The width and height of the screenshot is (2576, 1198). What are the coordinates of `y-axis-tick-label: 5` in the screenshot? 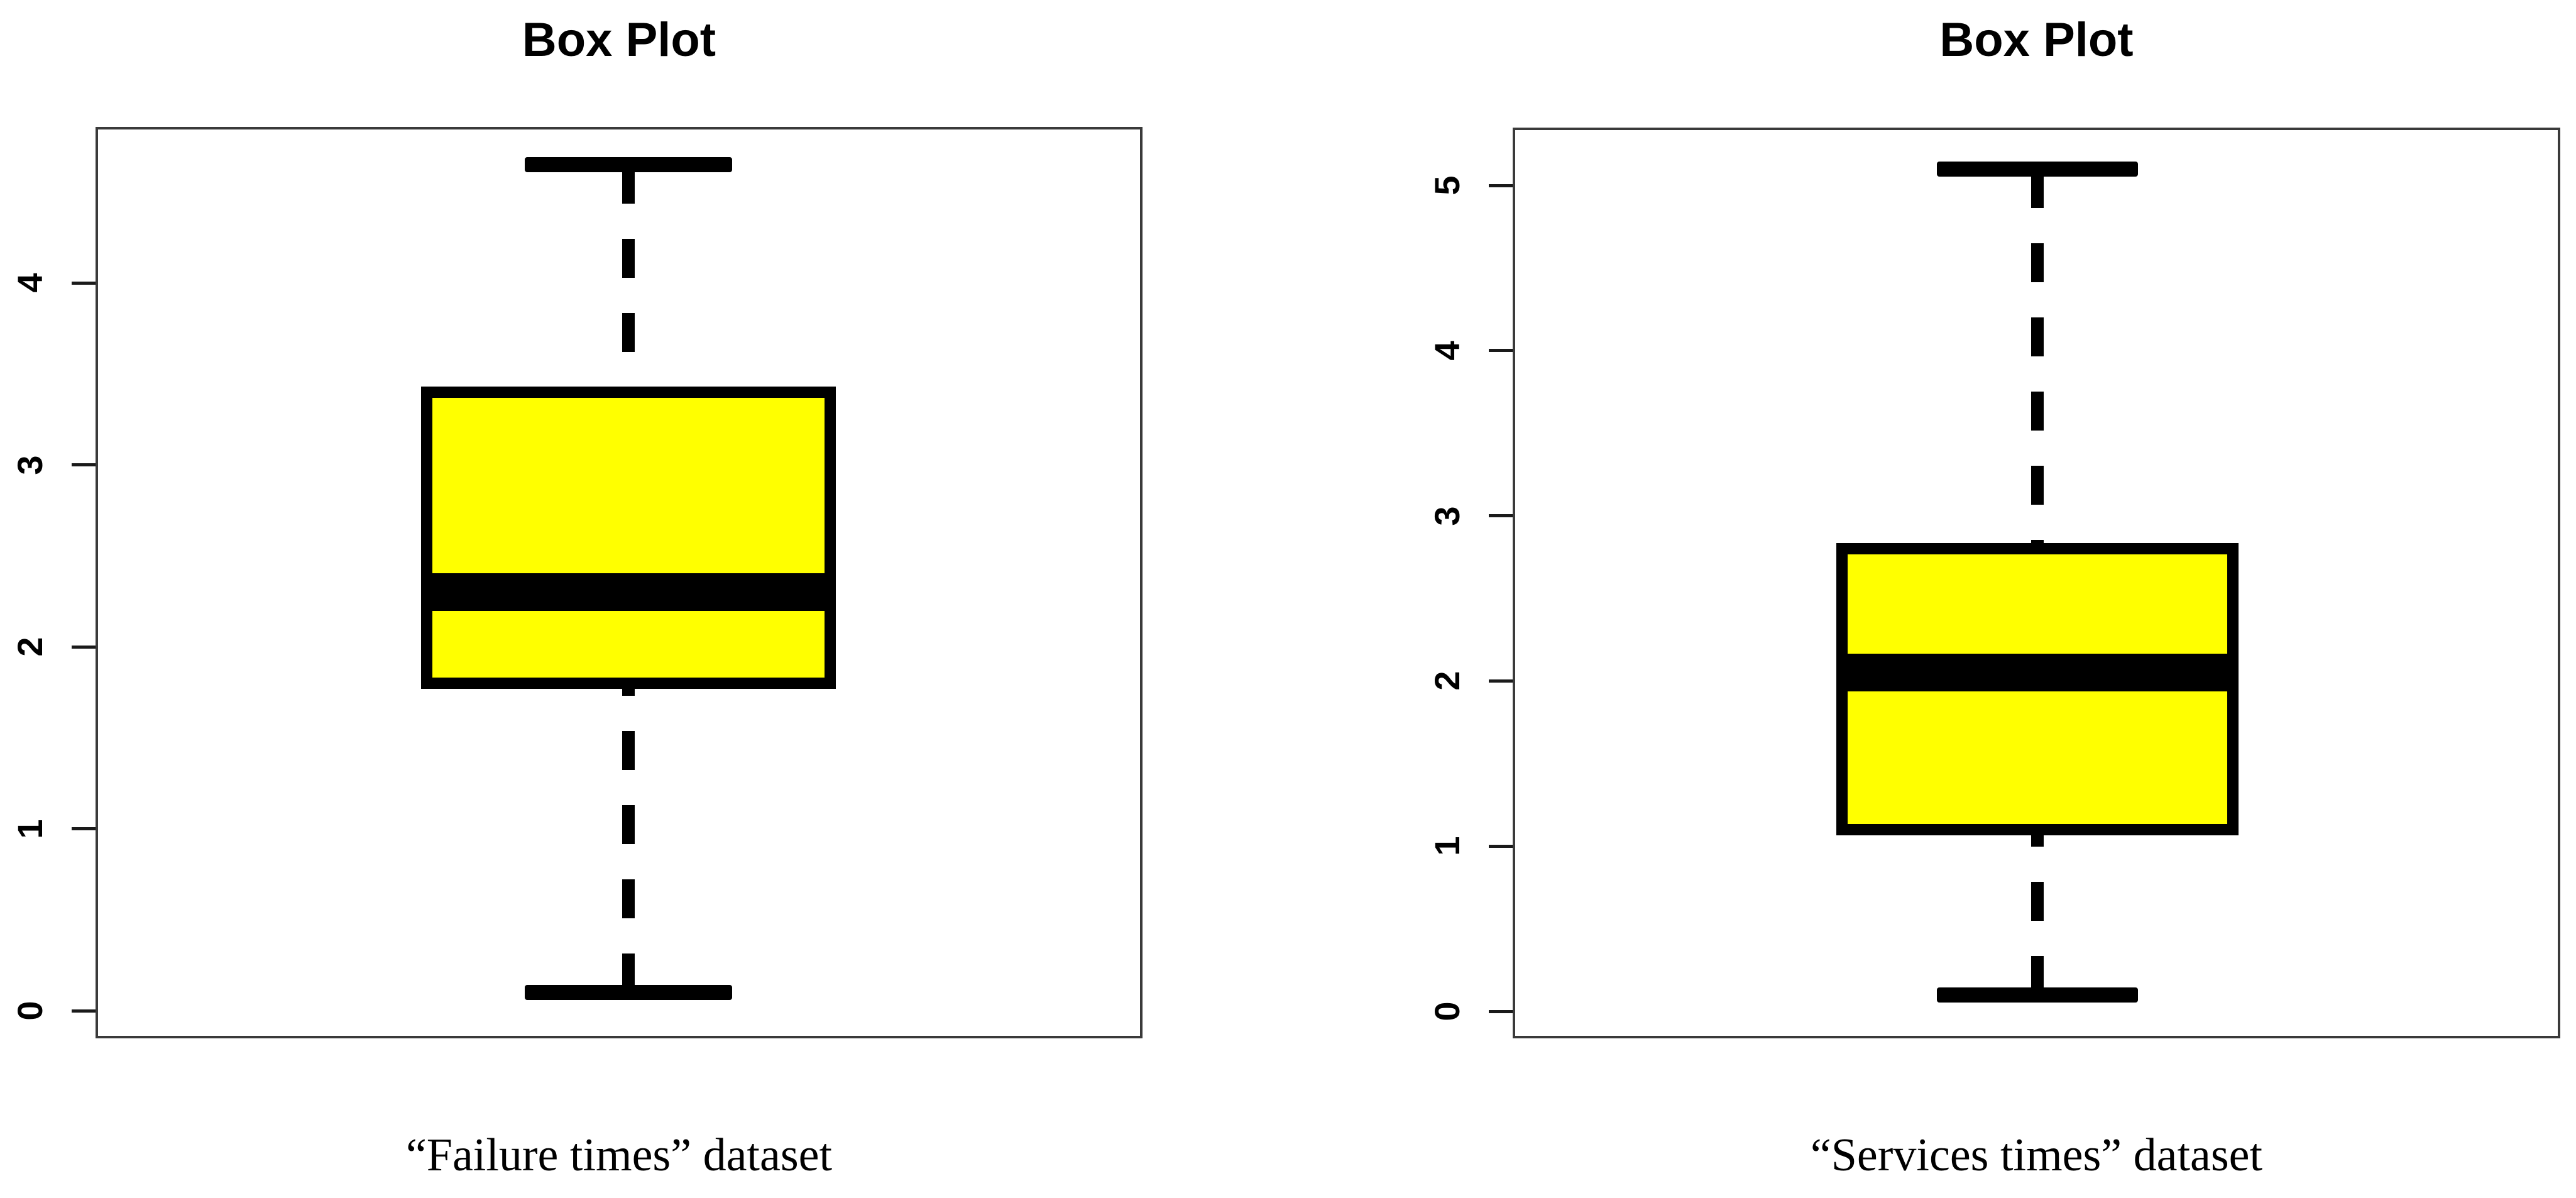 It's located at (1447, 185).